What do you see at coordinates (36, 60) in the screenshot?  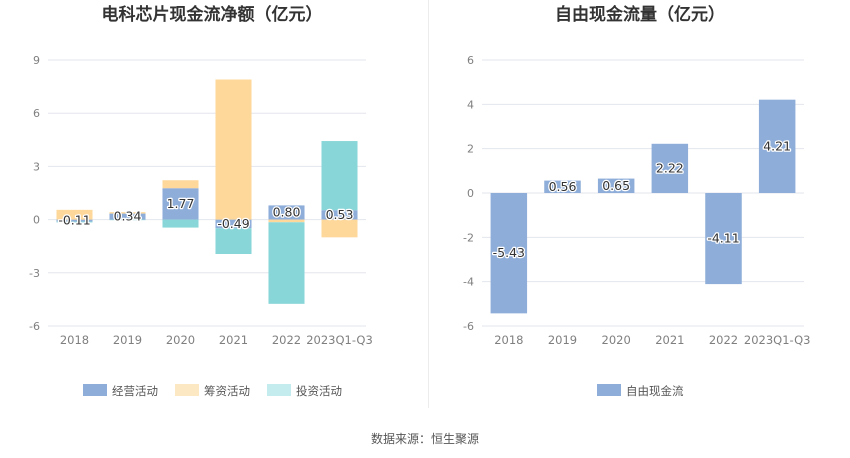 I see `y-tick-label: 9` at bounding box center [36, 60].